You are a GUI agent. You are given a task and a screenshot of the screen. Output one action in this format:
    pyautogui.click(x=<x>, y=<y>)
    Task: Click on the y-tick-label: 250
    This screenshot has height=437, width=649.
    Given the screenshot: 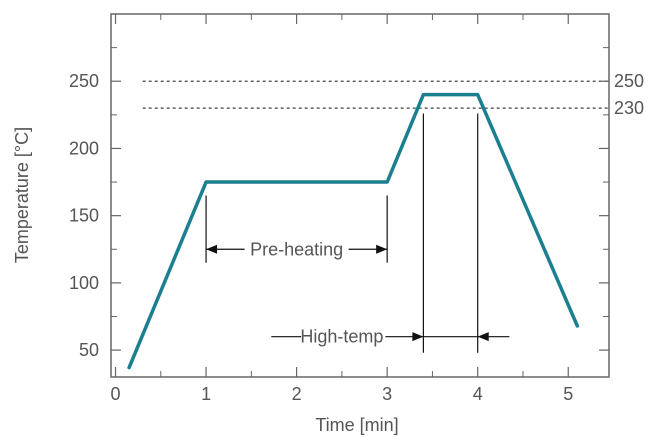 What is the action you would take?
    pyautogui.click(x=84, y=81)
    